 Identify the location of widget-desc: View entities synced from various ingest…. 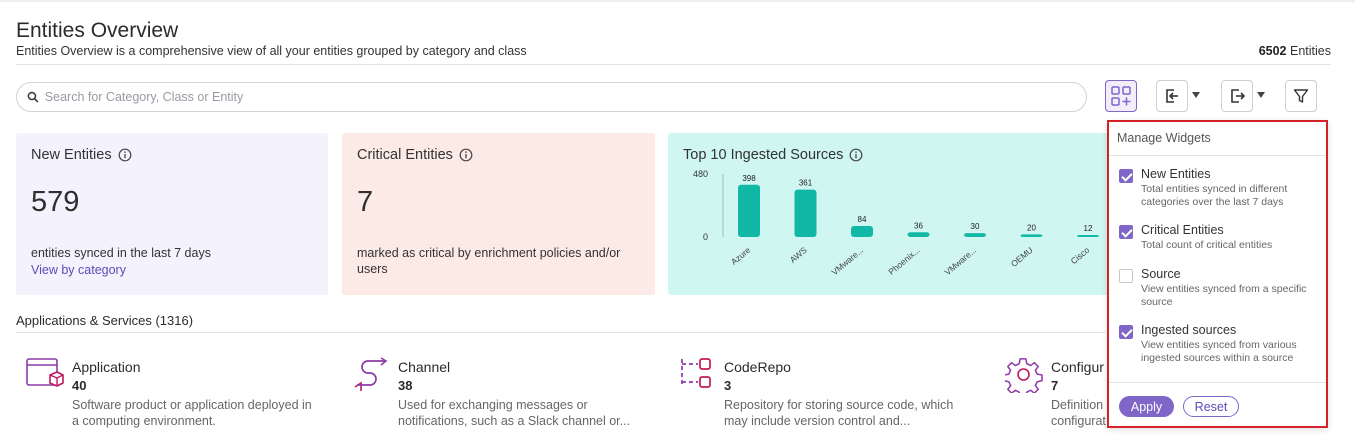
(1219, 351).